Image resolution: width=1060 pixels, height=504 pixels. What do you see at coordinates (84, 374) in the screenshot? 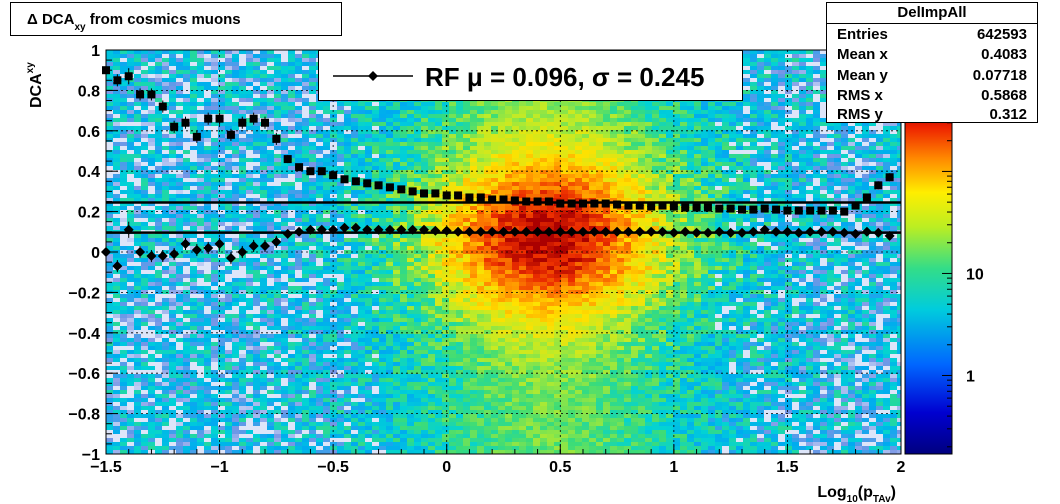
I see `y-tick-label: −0.6` at bounding box center [84, 374].